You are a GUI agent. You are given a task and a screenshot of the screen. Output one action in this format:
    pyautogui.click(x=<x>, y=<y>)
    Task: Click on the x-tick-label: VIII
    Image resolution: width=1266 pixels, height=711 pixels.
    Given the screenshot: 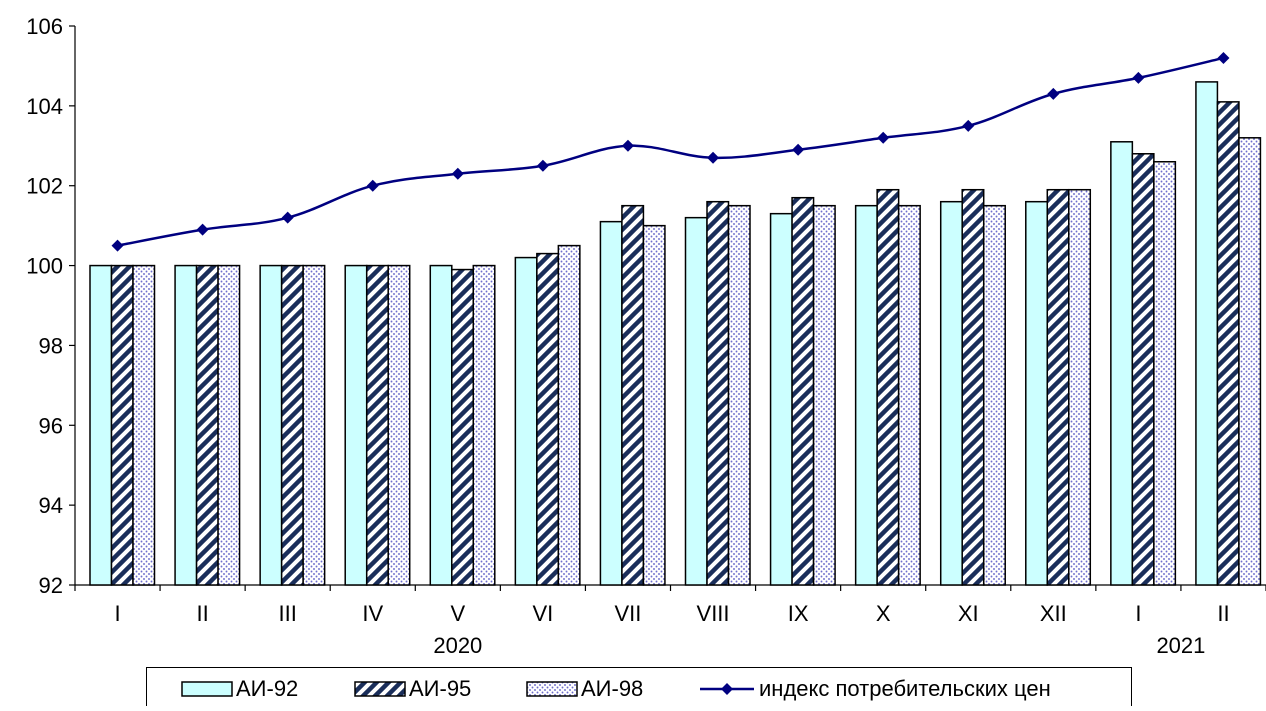 What is the action you would take?
    pyautogui.click(x=713, y=613)
    